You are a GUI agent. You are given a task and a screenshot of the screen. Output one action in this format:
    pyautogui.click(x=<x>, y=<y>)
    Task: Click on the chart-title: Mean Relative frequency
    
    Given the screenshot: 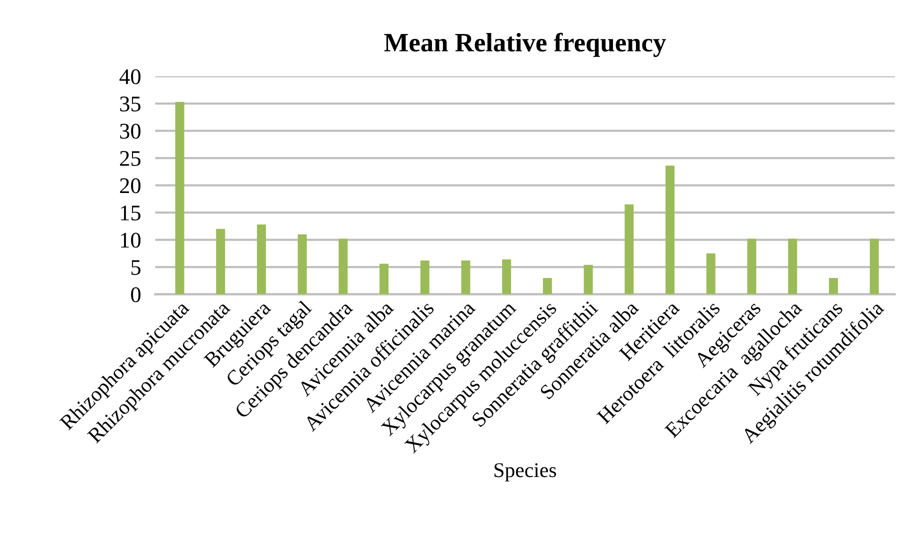 What is the action you would take?
    pyautogui.click(x=525, y=44)
    